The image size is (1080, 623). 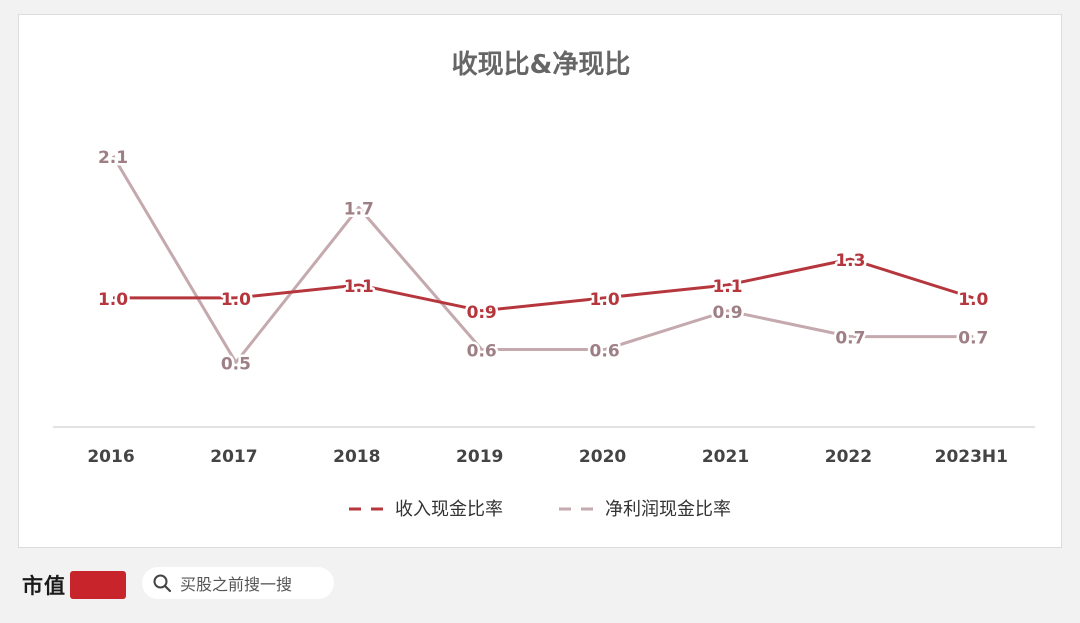 I want to click on search-box: 买股之前搜一搜, so click(x=238, y=583).